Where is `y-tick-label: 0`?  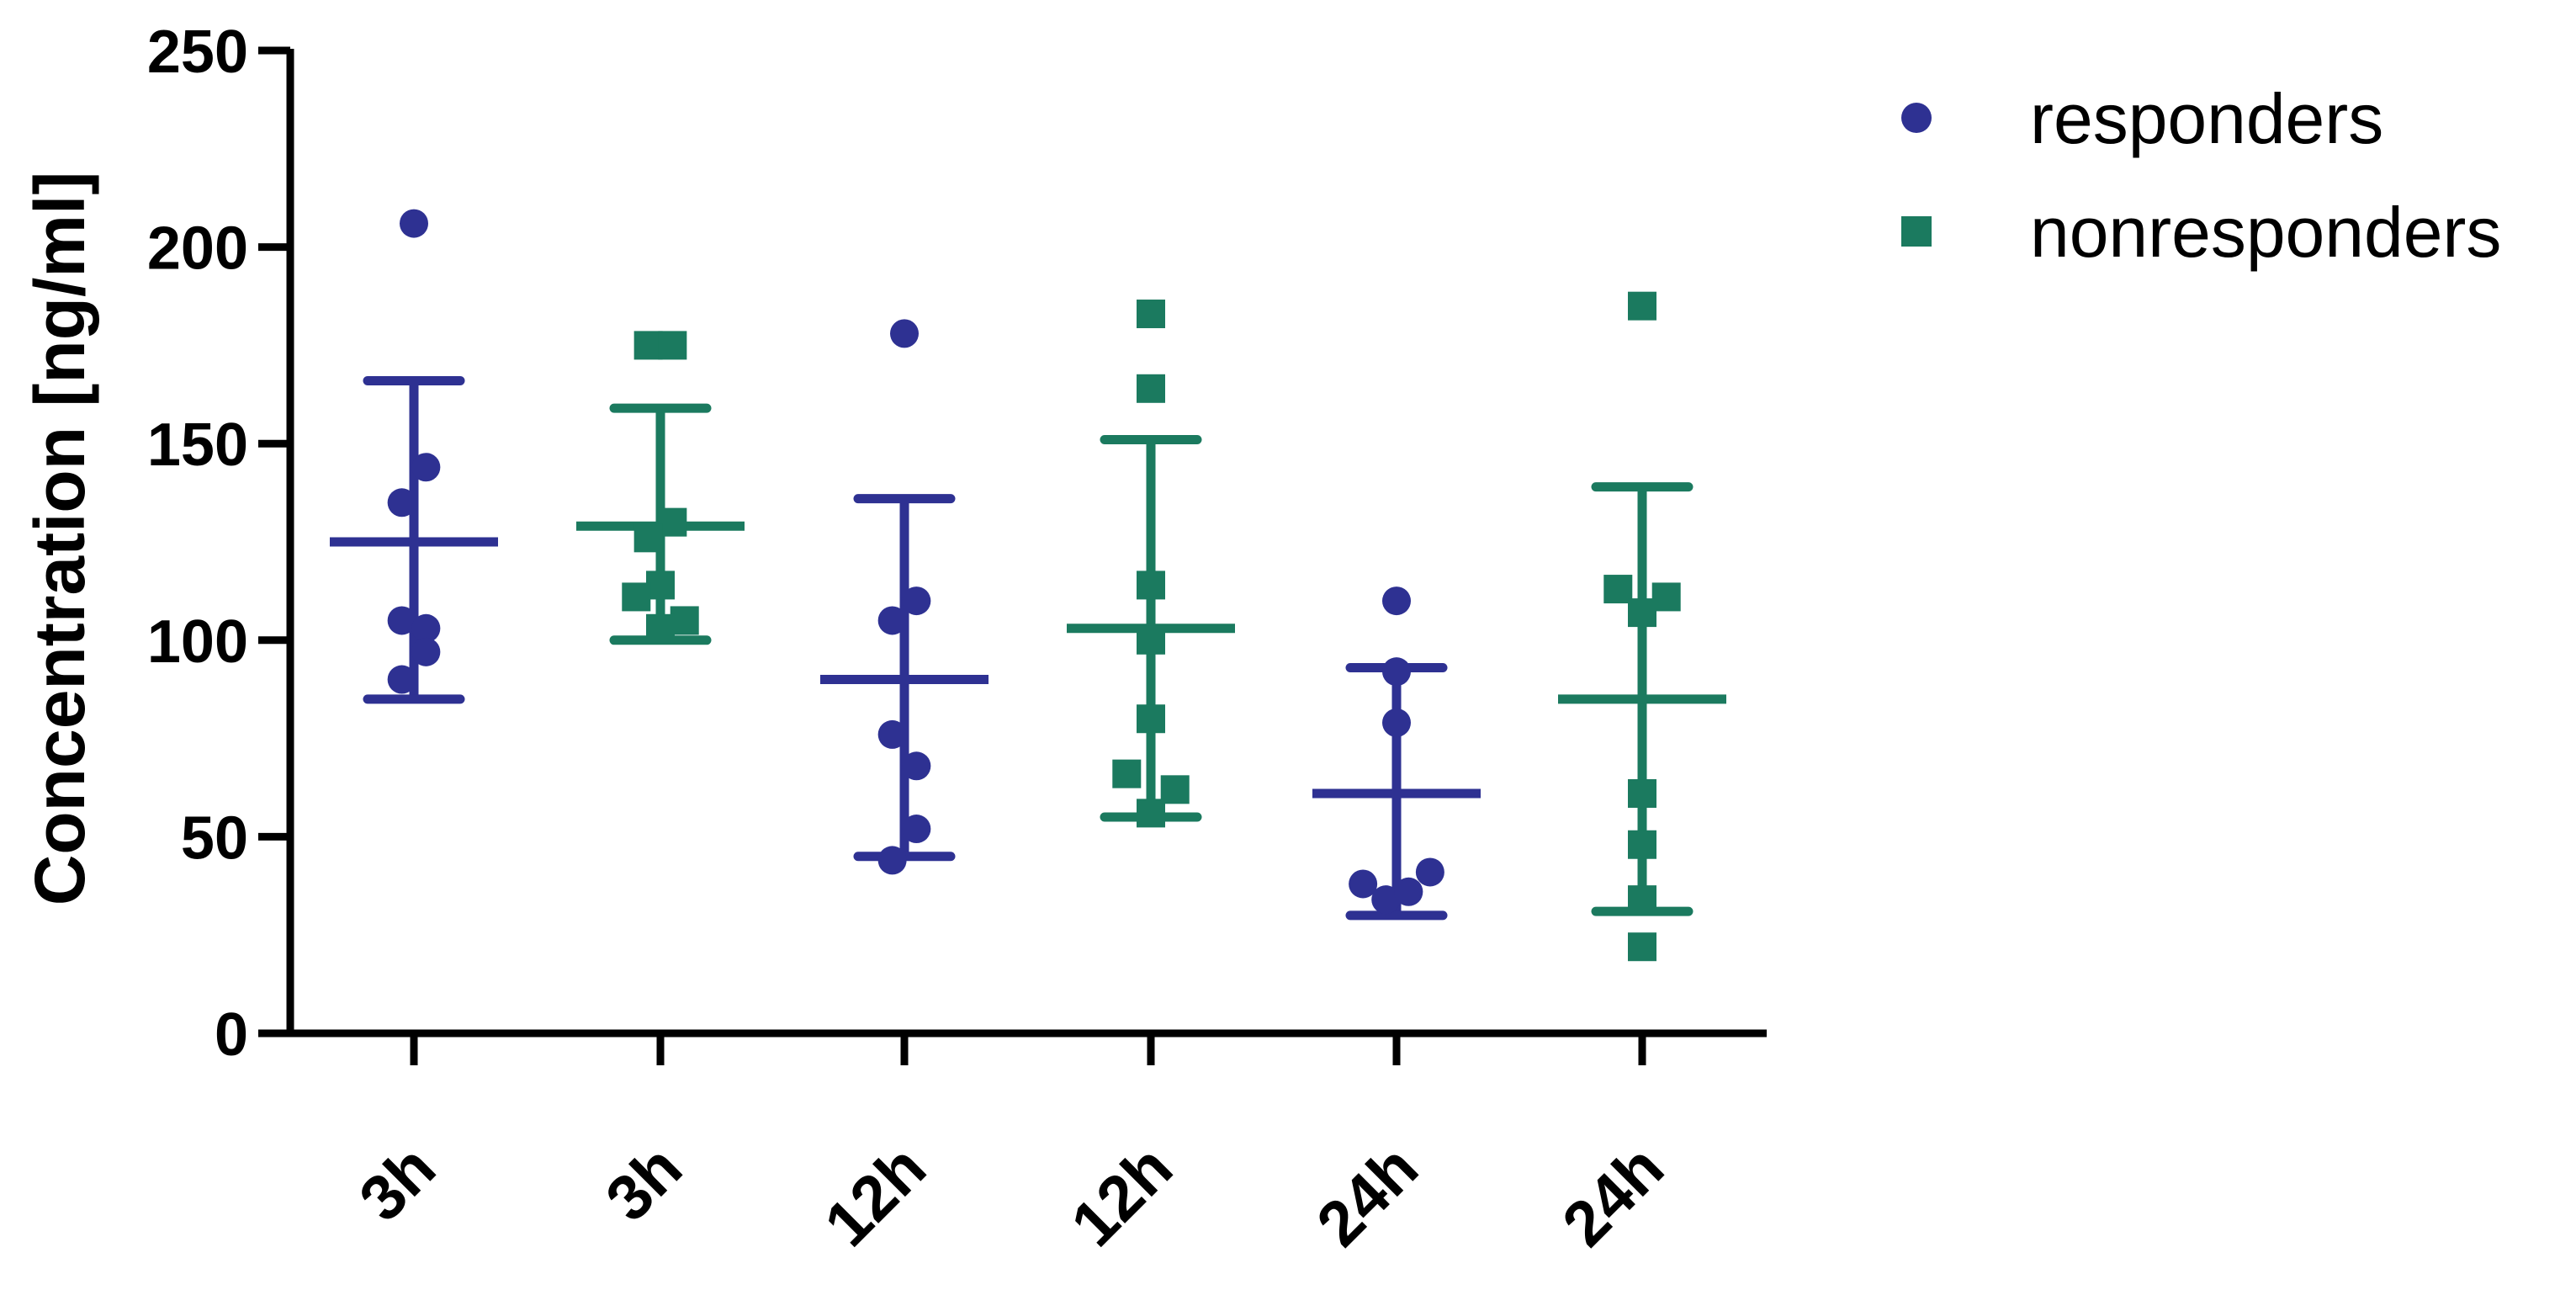 y-tick-label: 0 is located at coordinates (232, 1035).